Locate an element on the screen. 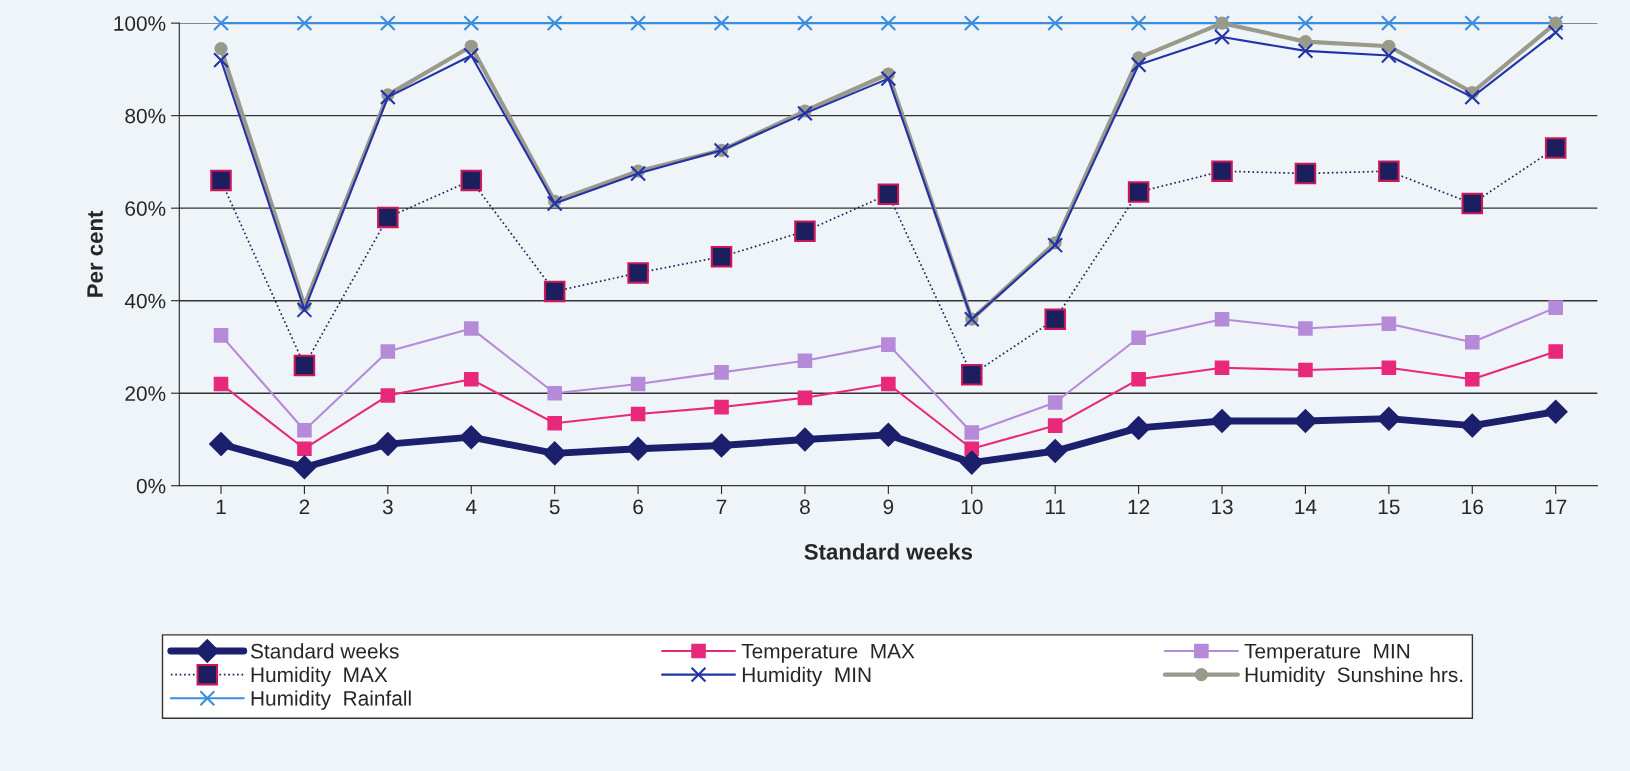  x-tick-label: 6 is located at coordinates (638, 507).